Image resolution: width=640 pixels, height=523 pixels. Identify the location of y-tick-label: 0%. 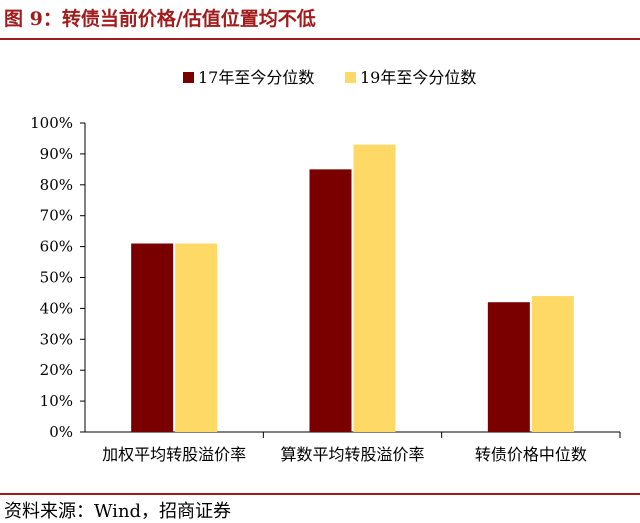
(61, 432).